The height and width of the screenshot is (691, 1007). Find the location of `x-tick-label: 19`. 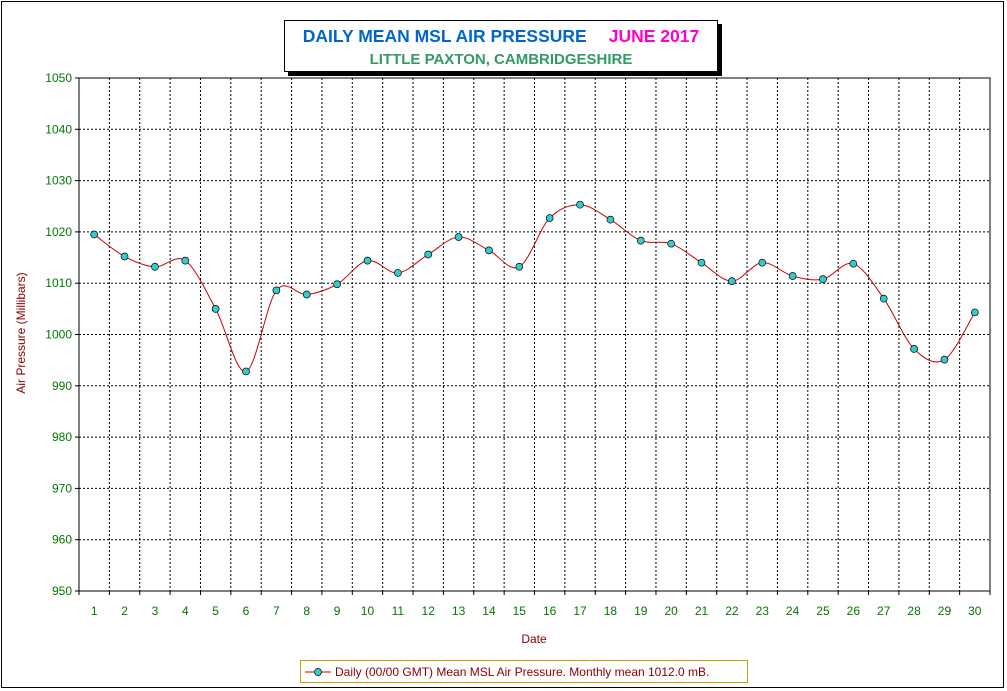

x-tick-label: 19 is located at coordinates (641, 611).